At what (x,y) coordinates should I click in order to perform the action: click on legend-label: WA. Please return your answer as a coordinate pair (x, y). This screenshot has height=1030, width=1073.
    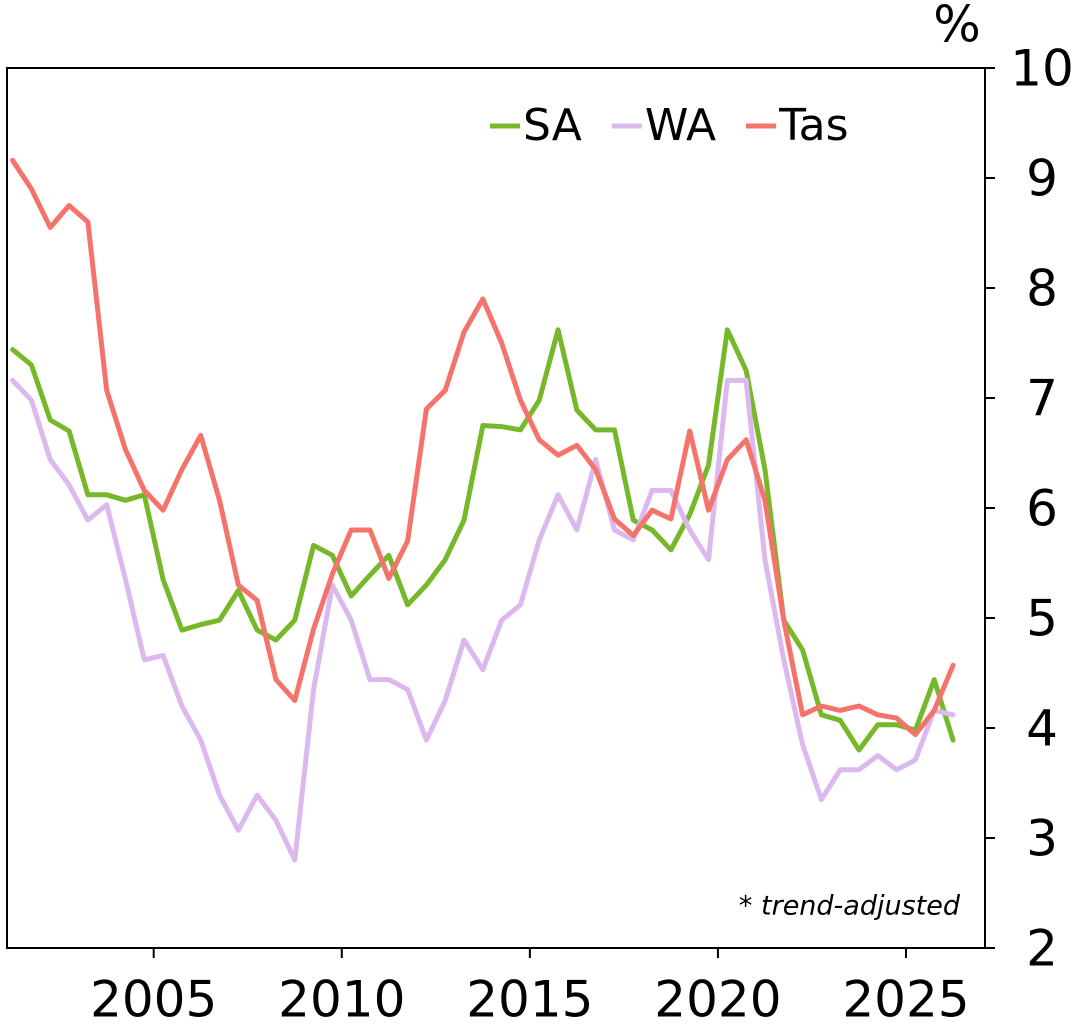
    Looking at the image, I should click on (680, 125).